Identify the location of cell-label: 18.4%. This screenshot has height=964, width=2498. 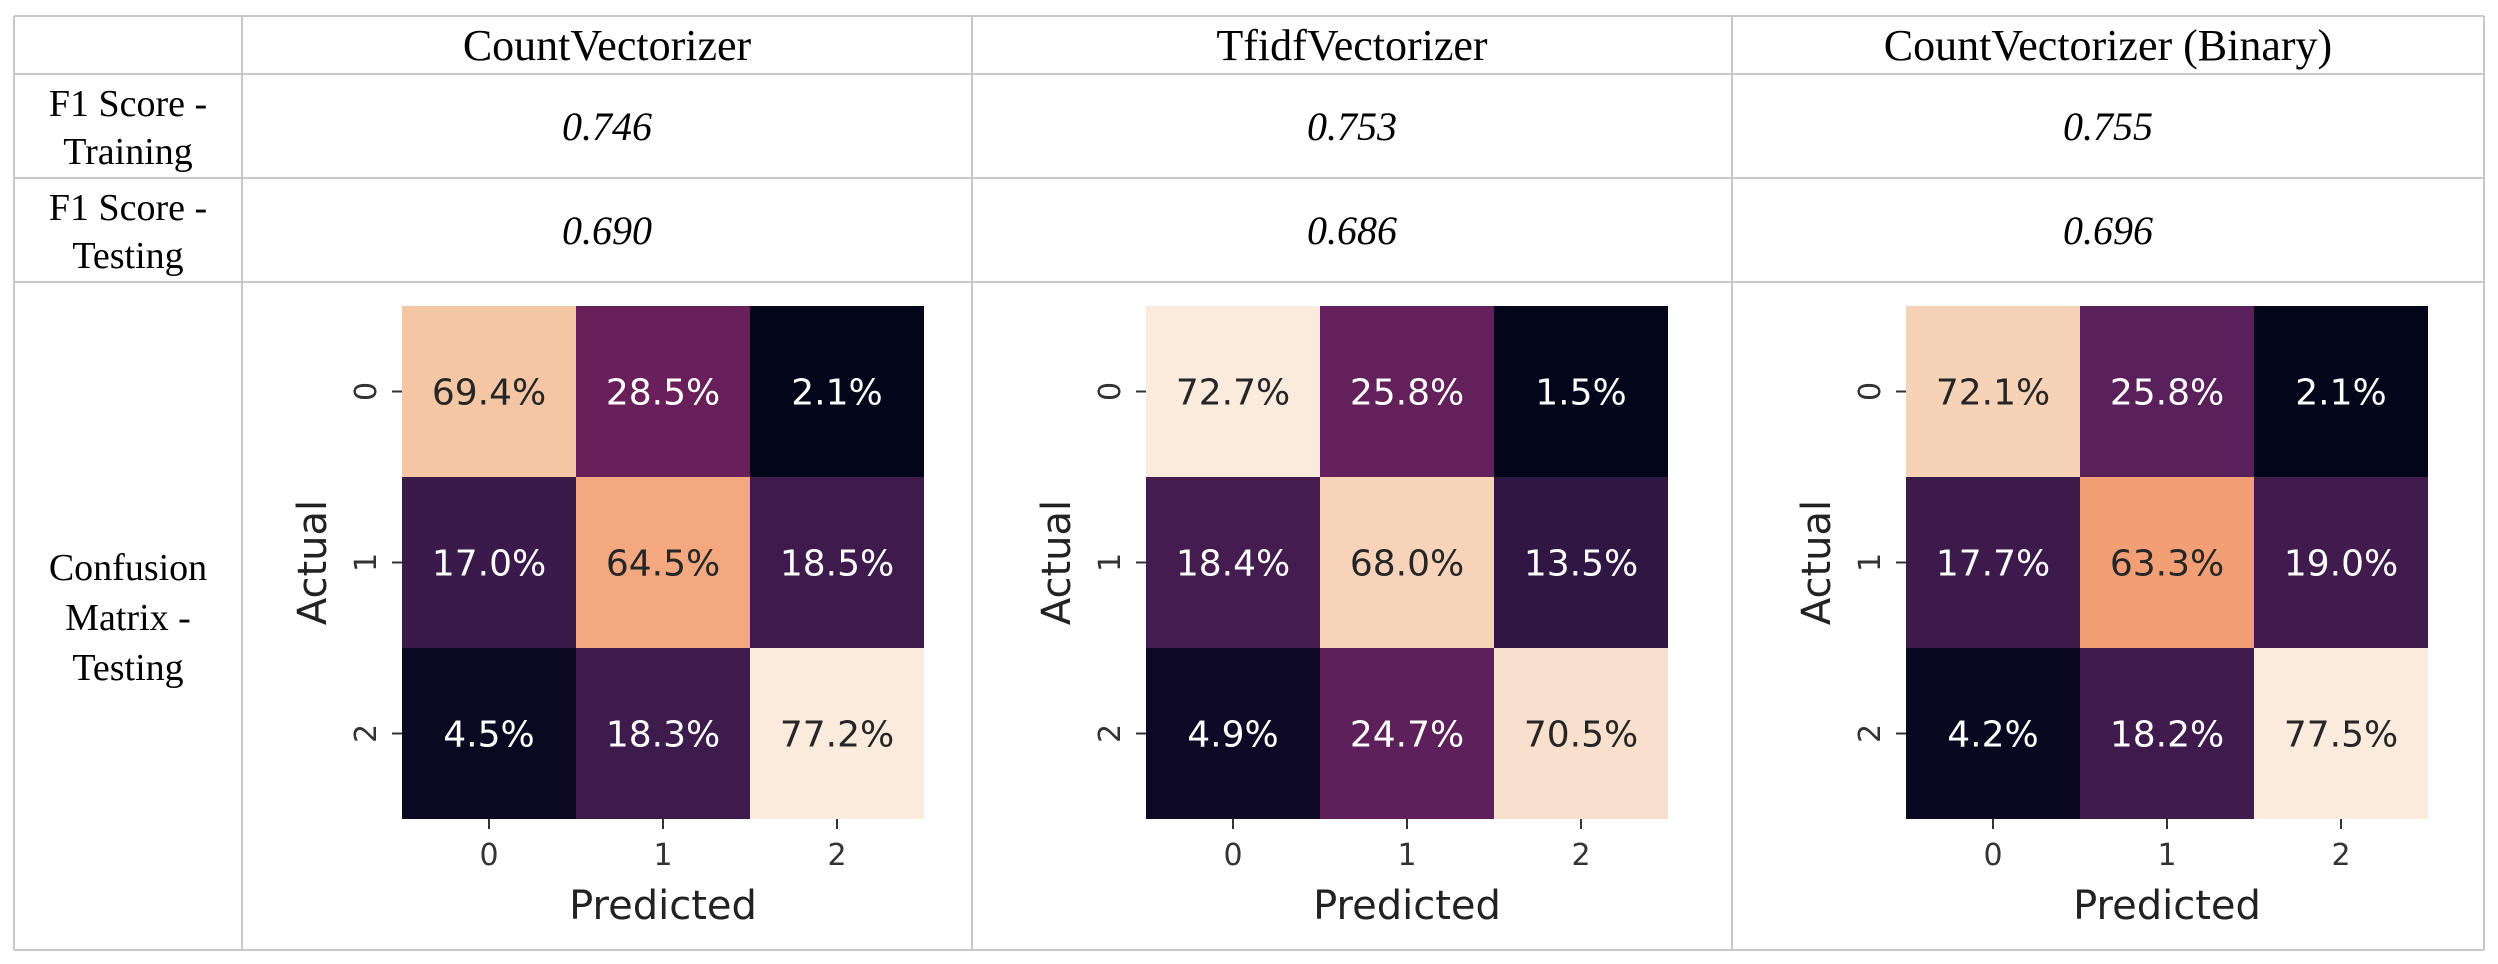
(1233, 564).